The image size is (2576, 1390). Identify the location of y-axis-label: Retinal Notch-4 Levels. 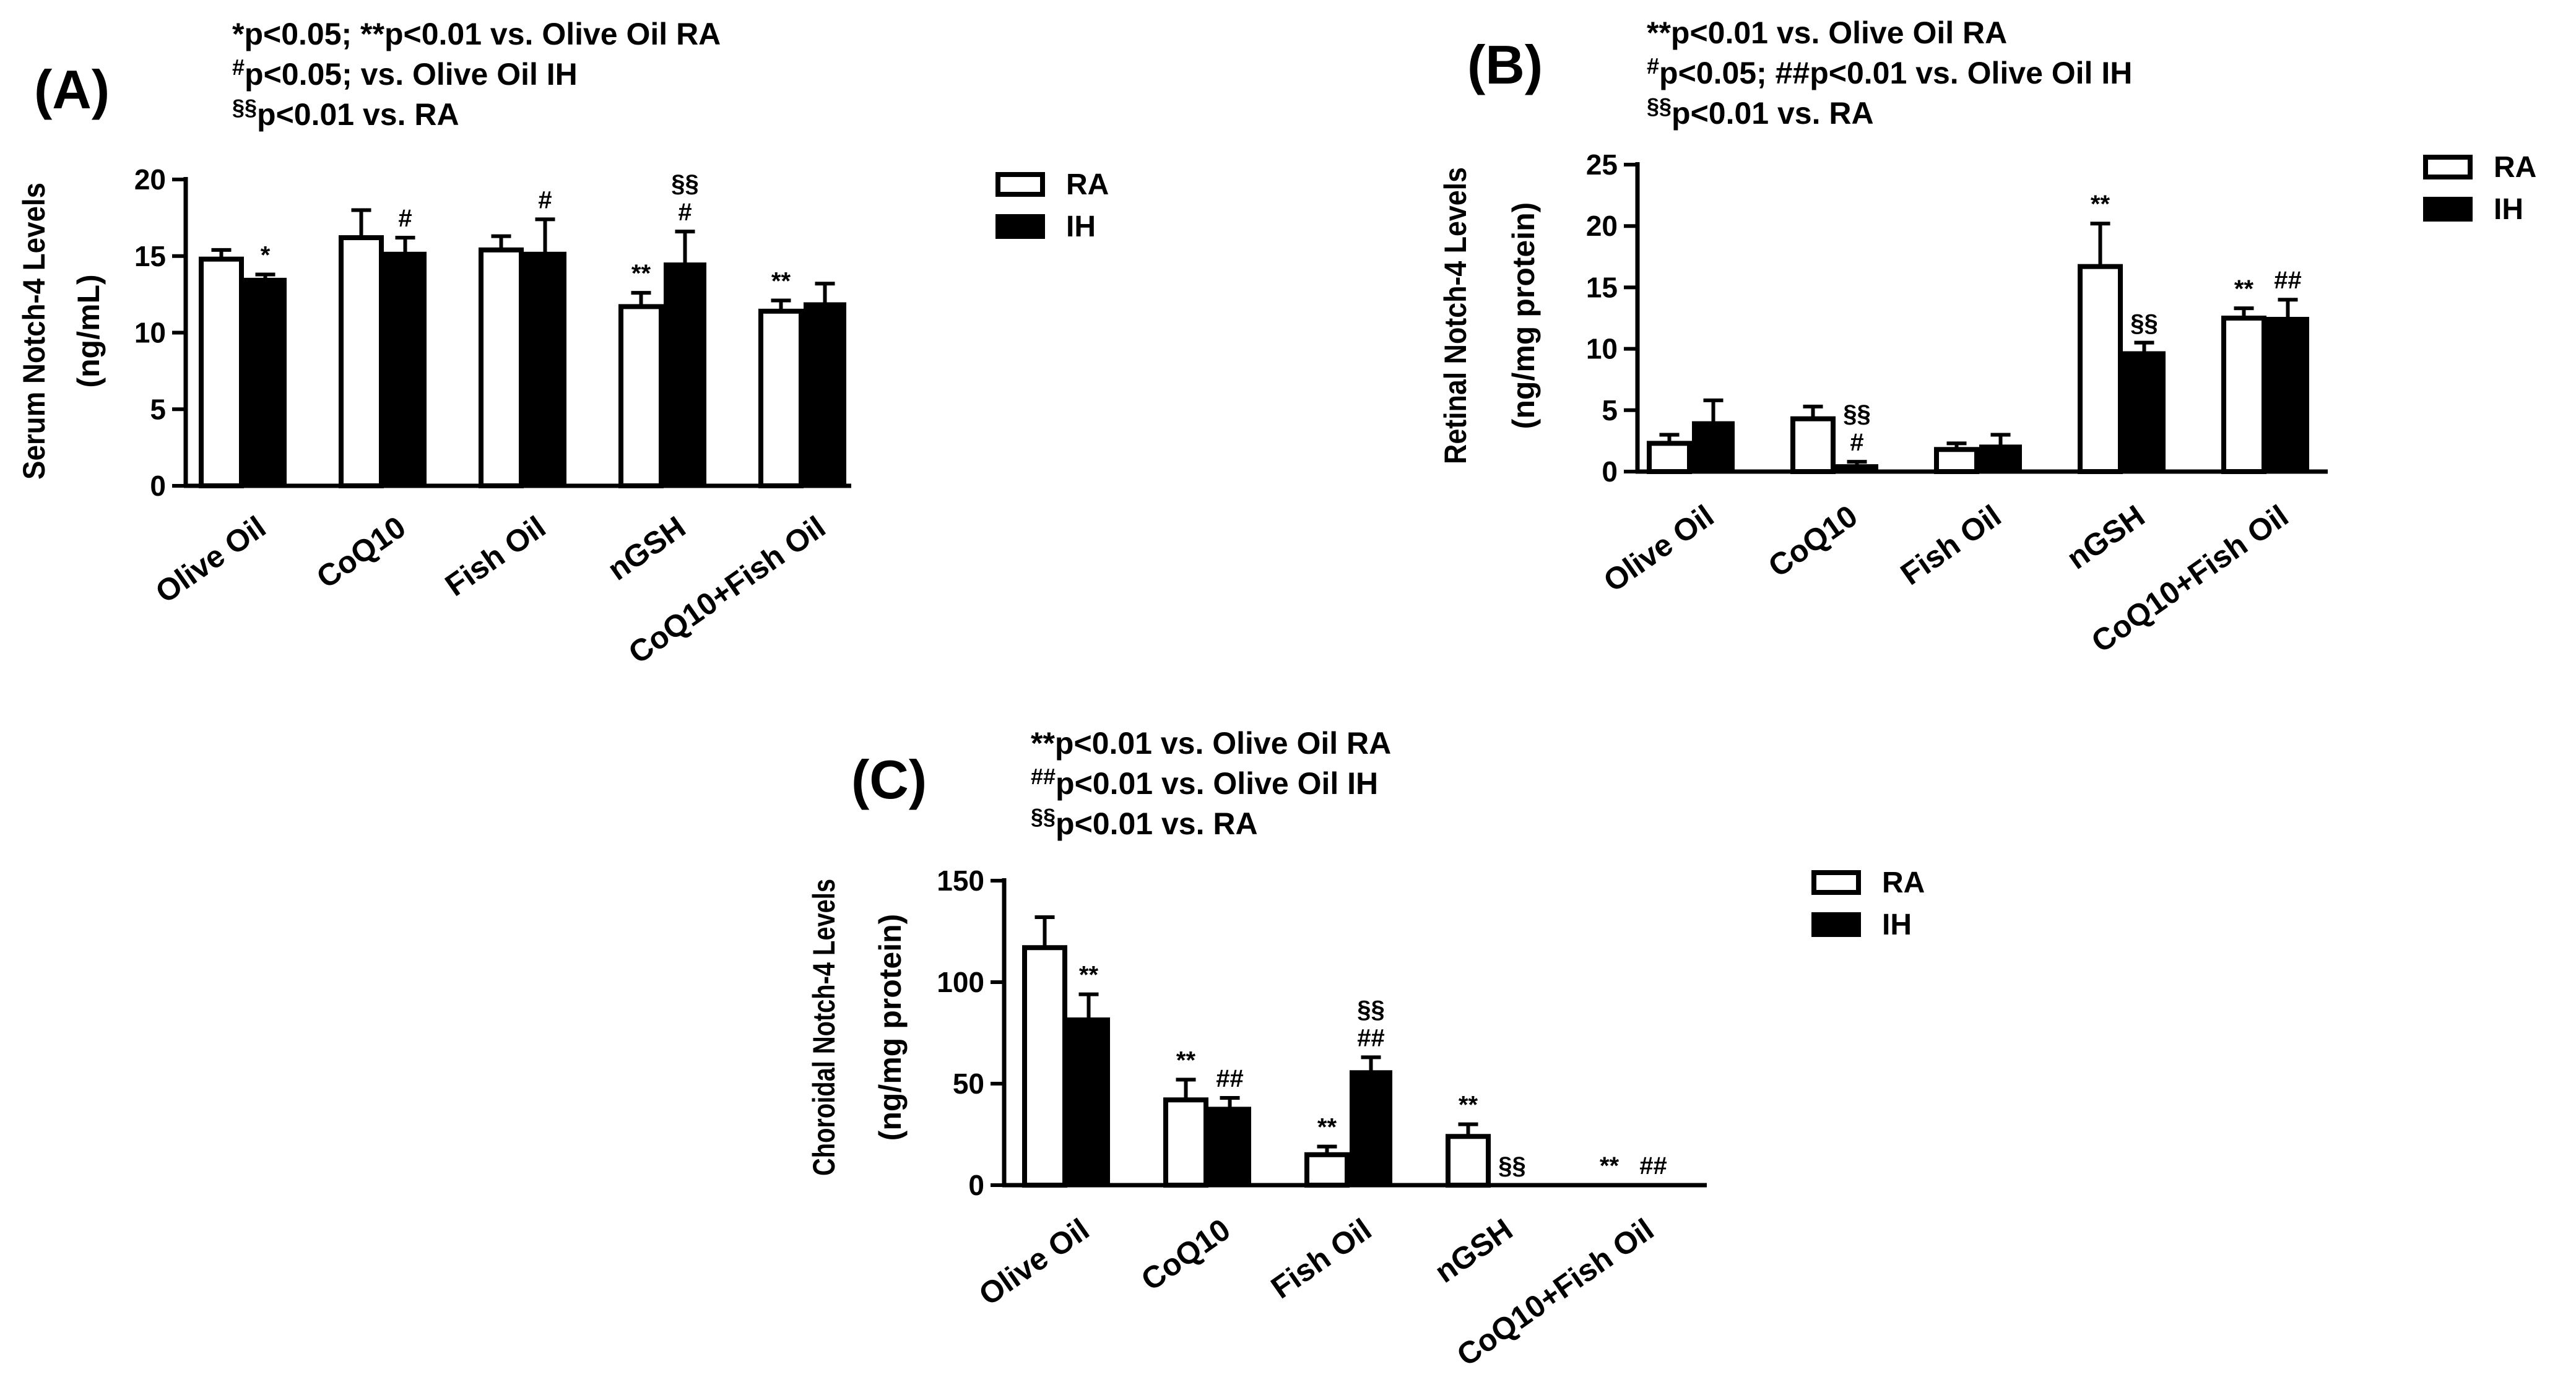
(1455, 315).